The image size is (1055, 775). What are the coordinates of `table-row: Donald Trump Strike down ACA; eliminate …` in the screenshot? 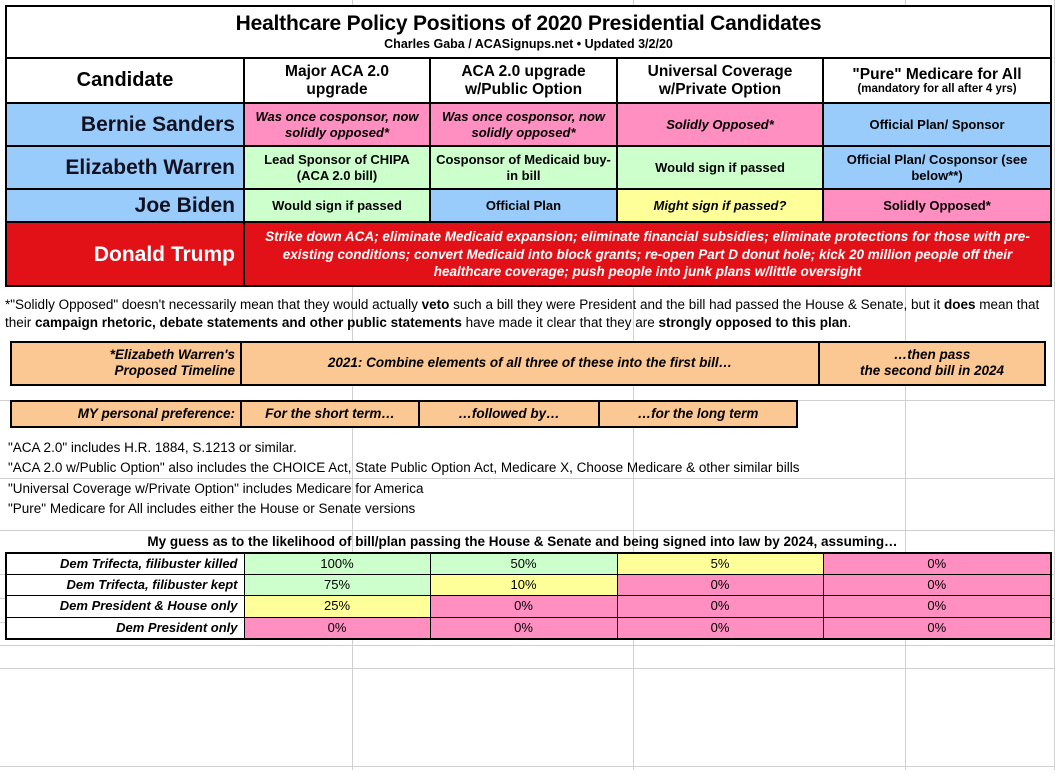 It's located at (528, 254).